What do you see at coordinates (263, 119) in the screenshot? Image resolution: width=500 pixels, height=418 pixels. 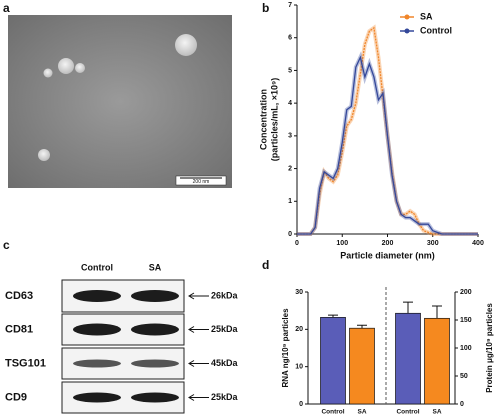 I see `y-axis-title: Concentration` at bounding box center [263, 119].